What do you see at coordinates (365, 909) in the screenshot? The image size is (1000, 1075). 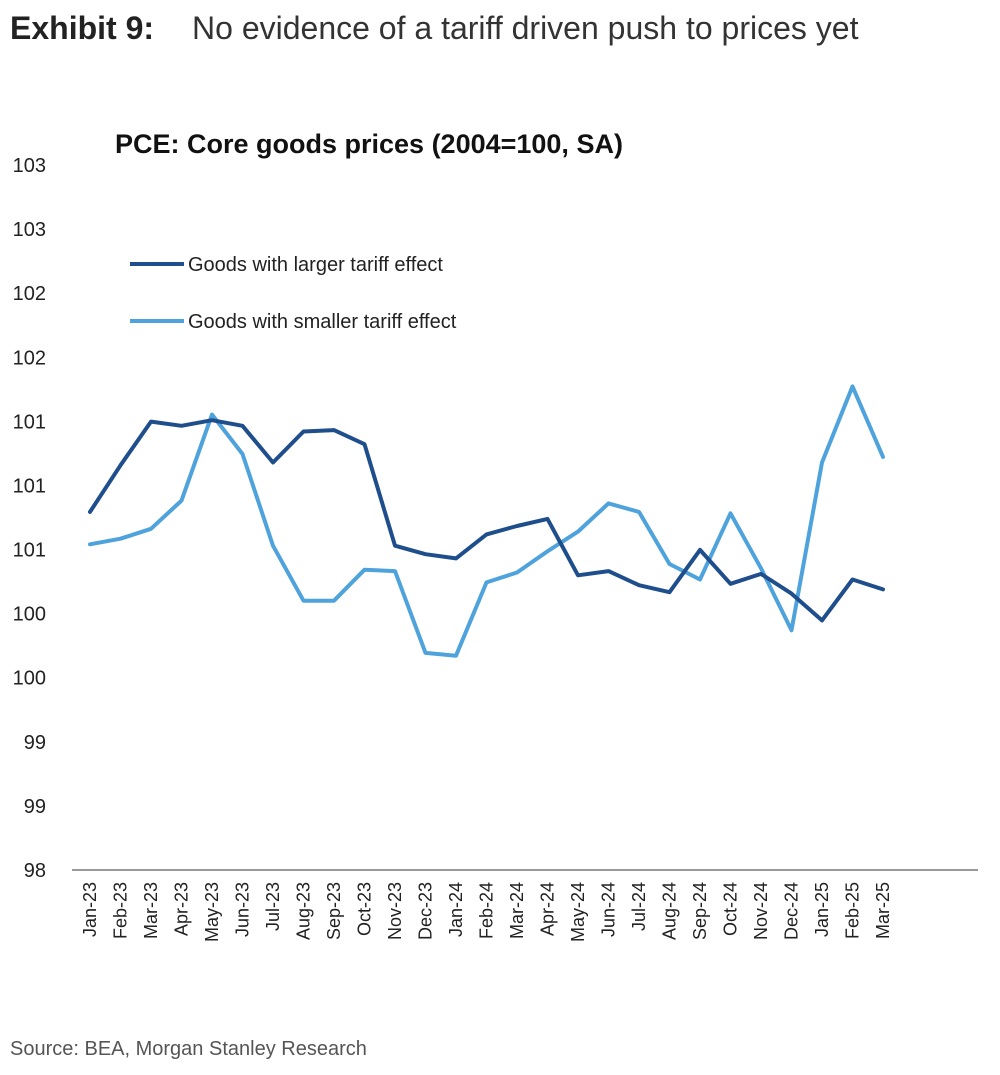 I see `x-tick-label: Oct-23` at bounding box center [365, 909].